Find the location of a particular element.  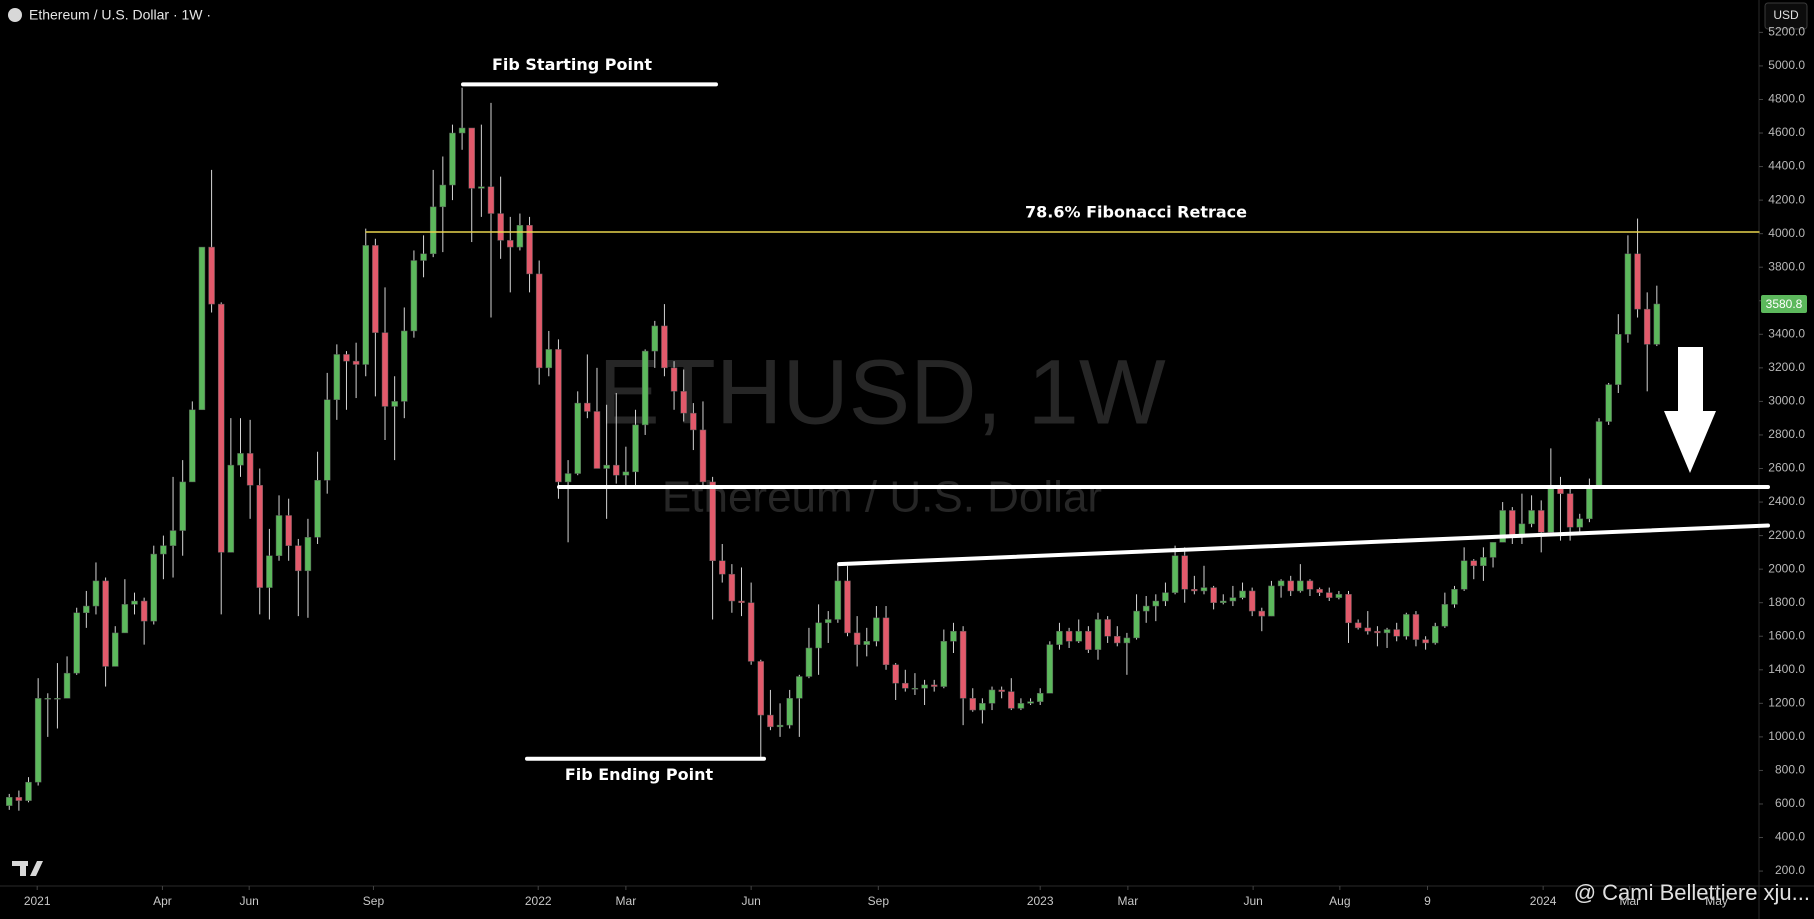

arrow-head is located at coordinates (1690, 442).